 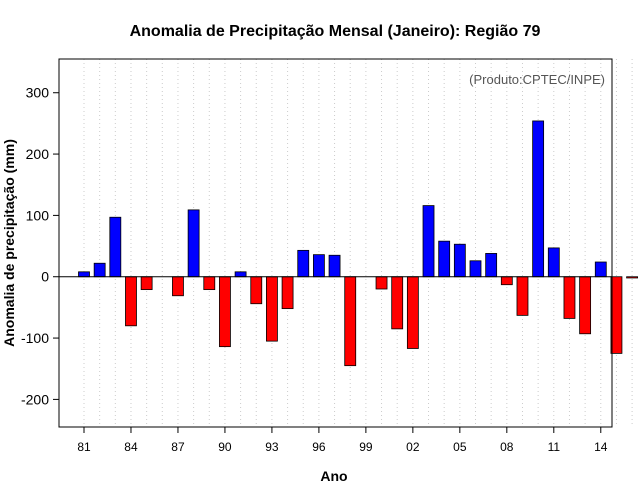 I want to click on bar-2005, so click(x=459, y=260).